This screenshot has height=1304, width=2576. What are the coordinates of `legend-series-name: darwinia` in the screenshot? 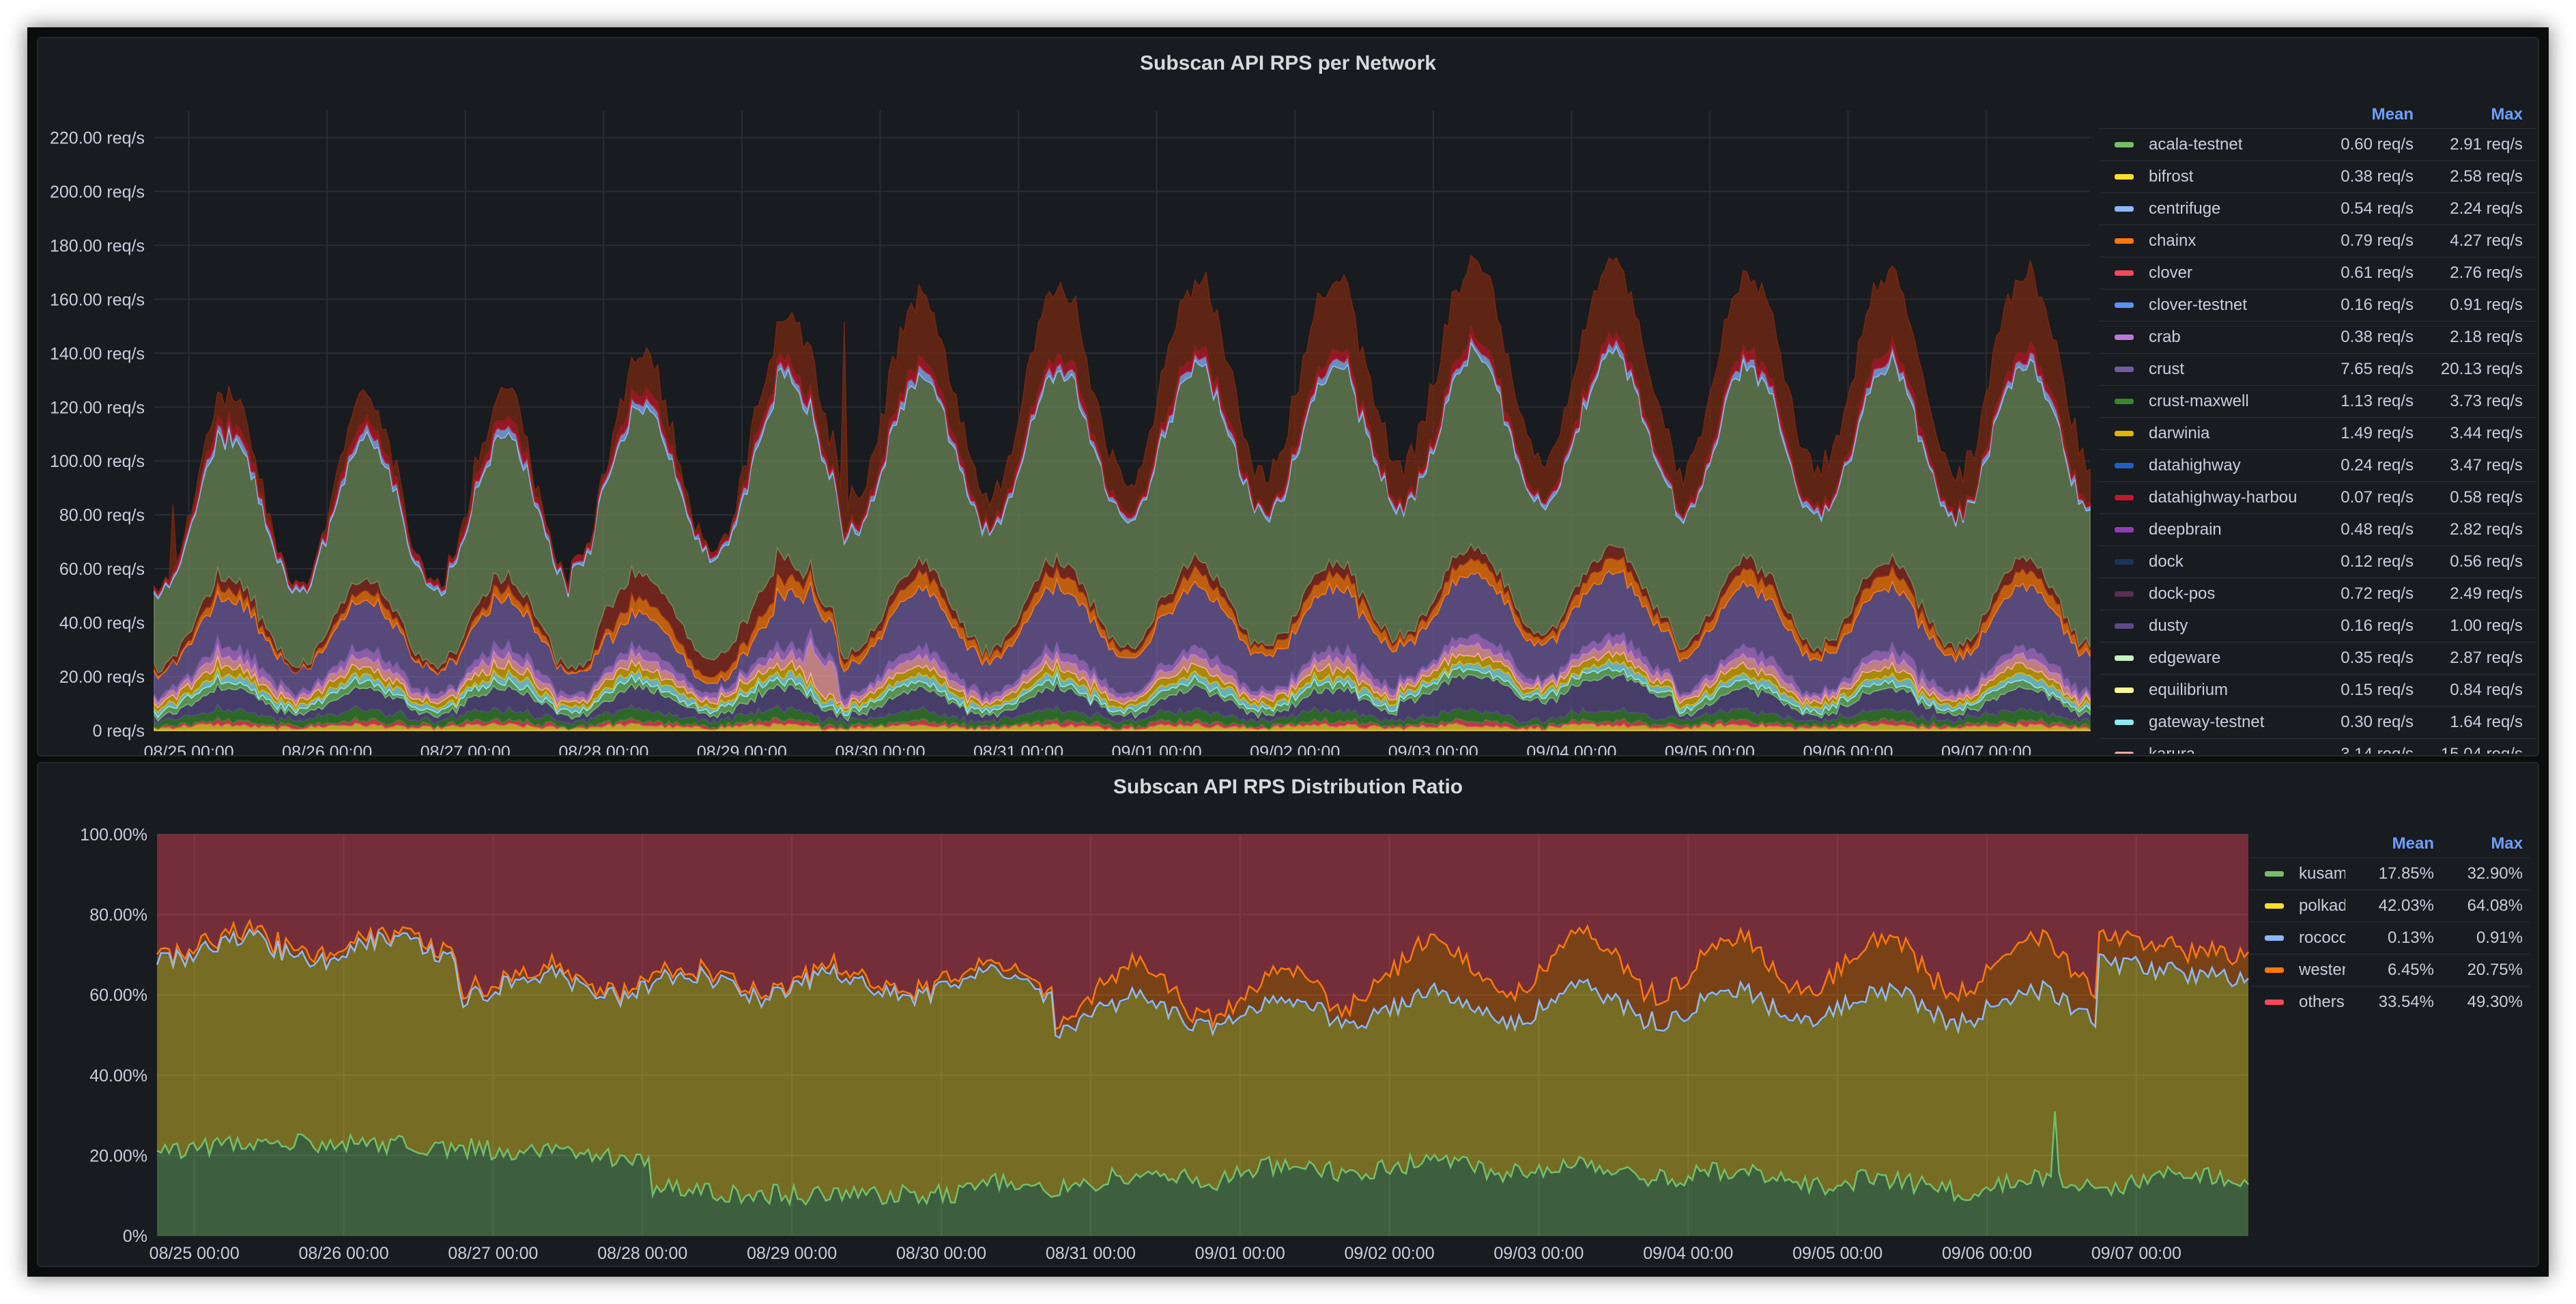 It's located at (2179, 433).